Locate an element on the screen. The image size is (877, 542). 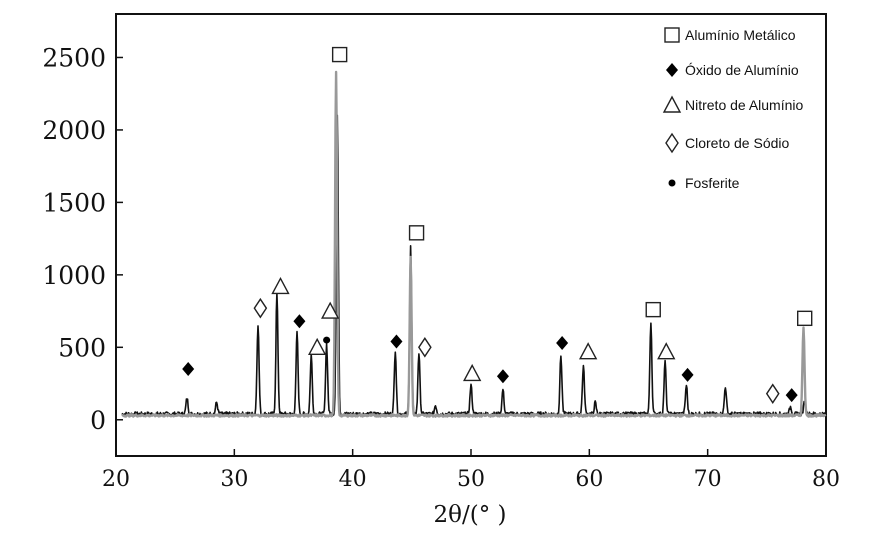
y-tick-label: 500 is located at coordinates (82, 347).